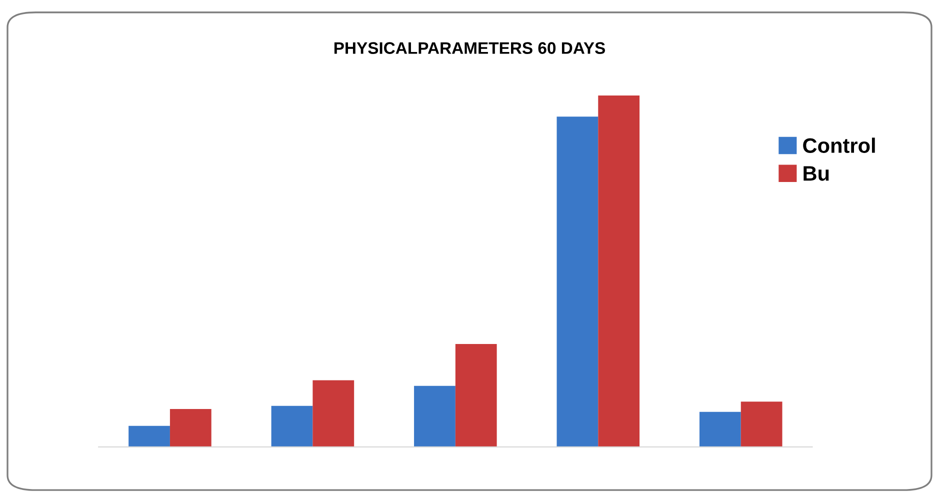  What do you see at coordinates (839, 145) in the screenshot?
I see `legend-label: Control` at bounding box center [839, 145].